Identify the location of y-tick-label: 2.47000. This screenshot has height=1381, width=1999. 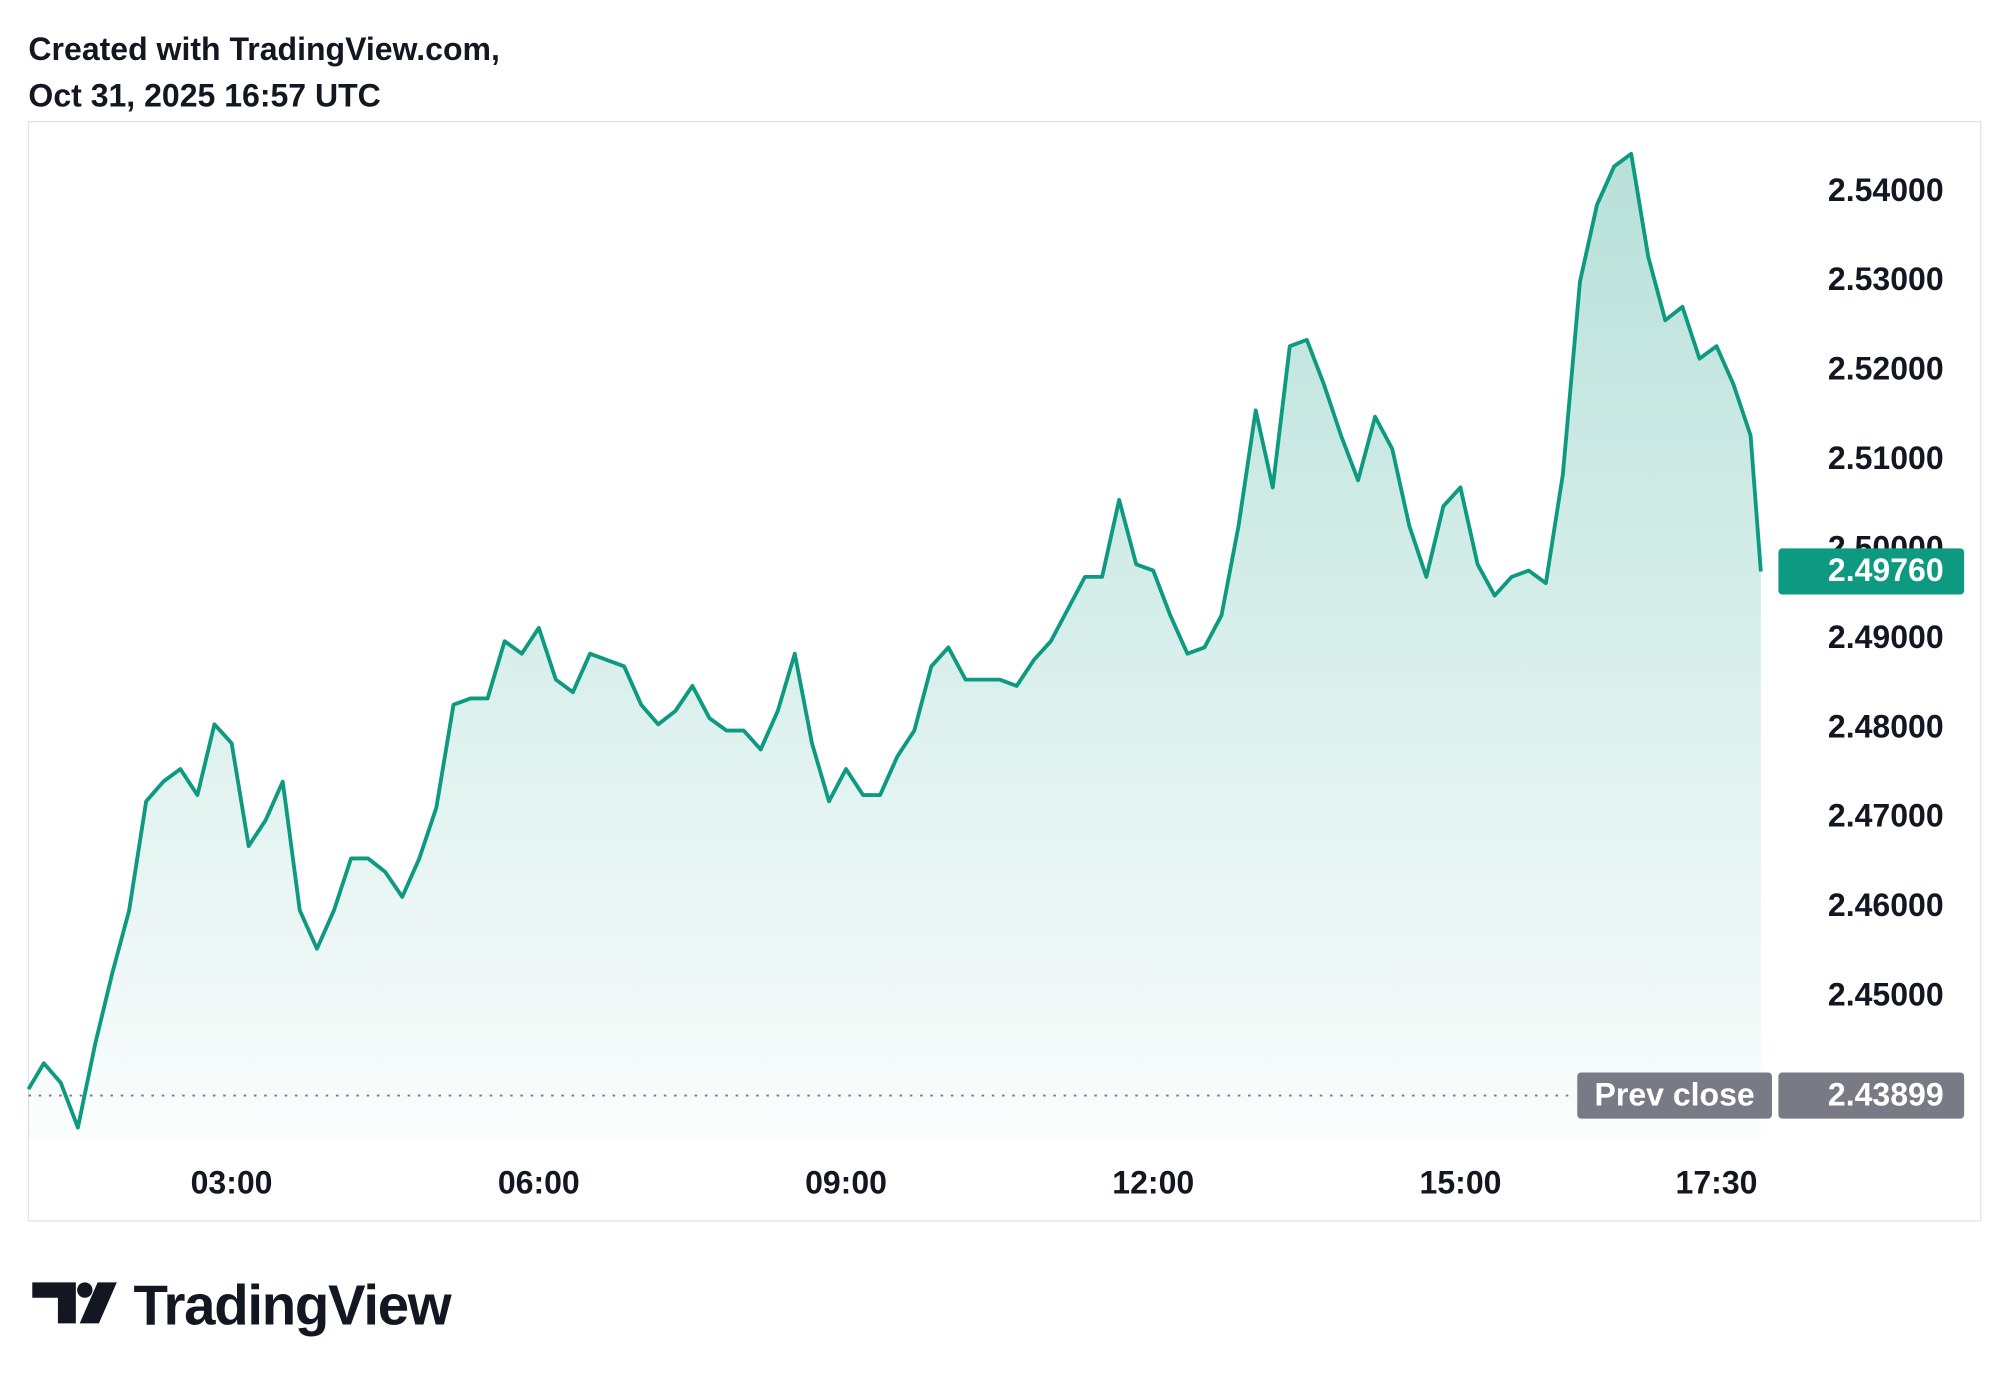
(1886, 816).